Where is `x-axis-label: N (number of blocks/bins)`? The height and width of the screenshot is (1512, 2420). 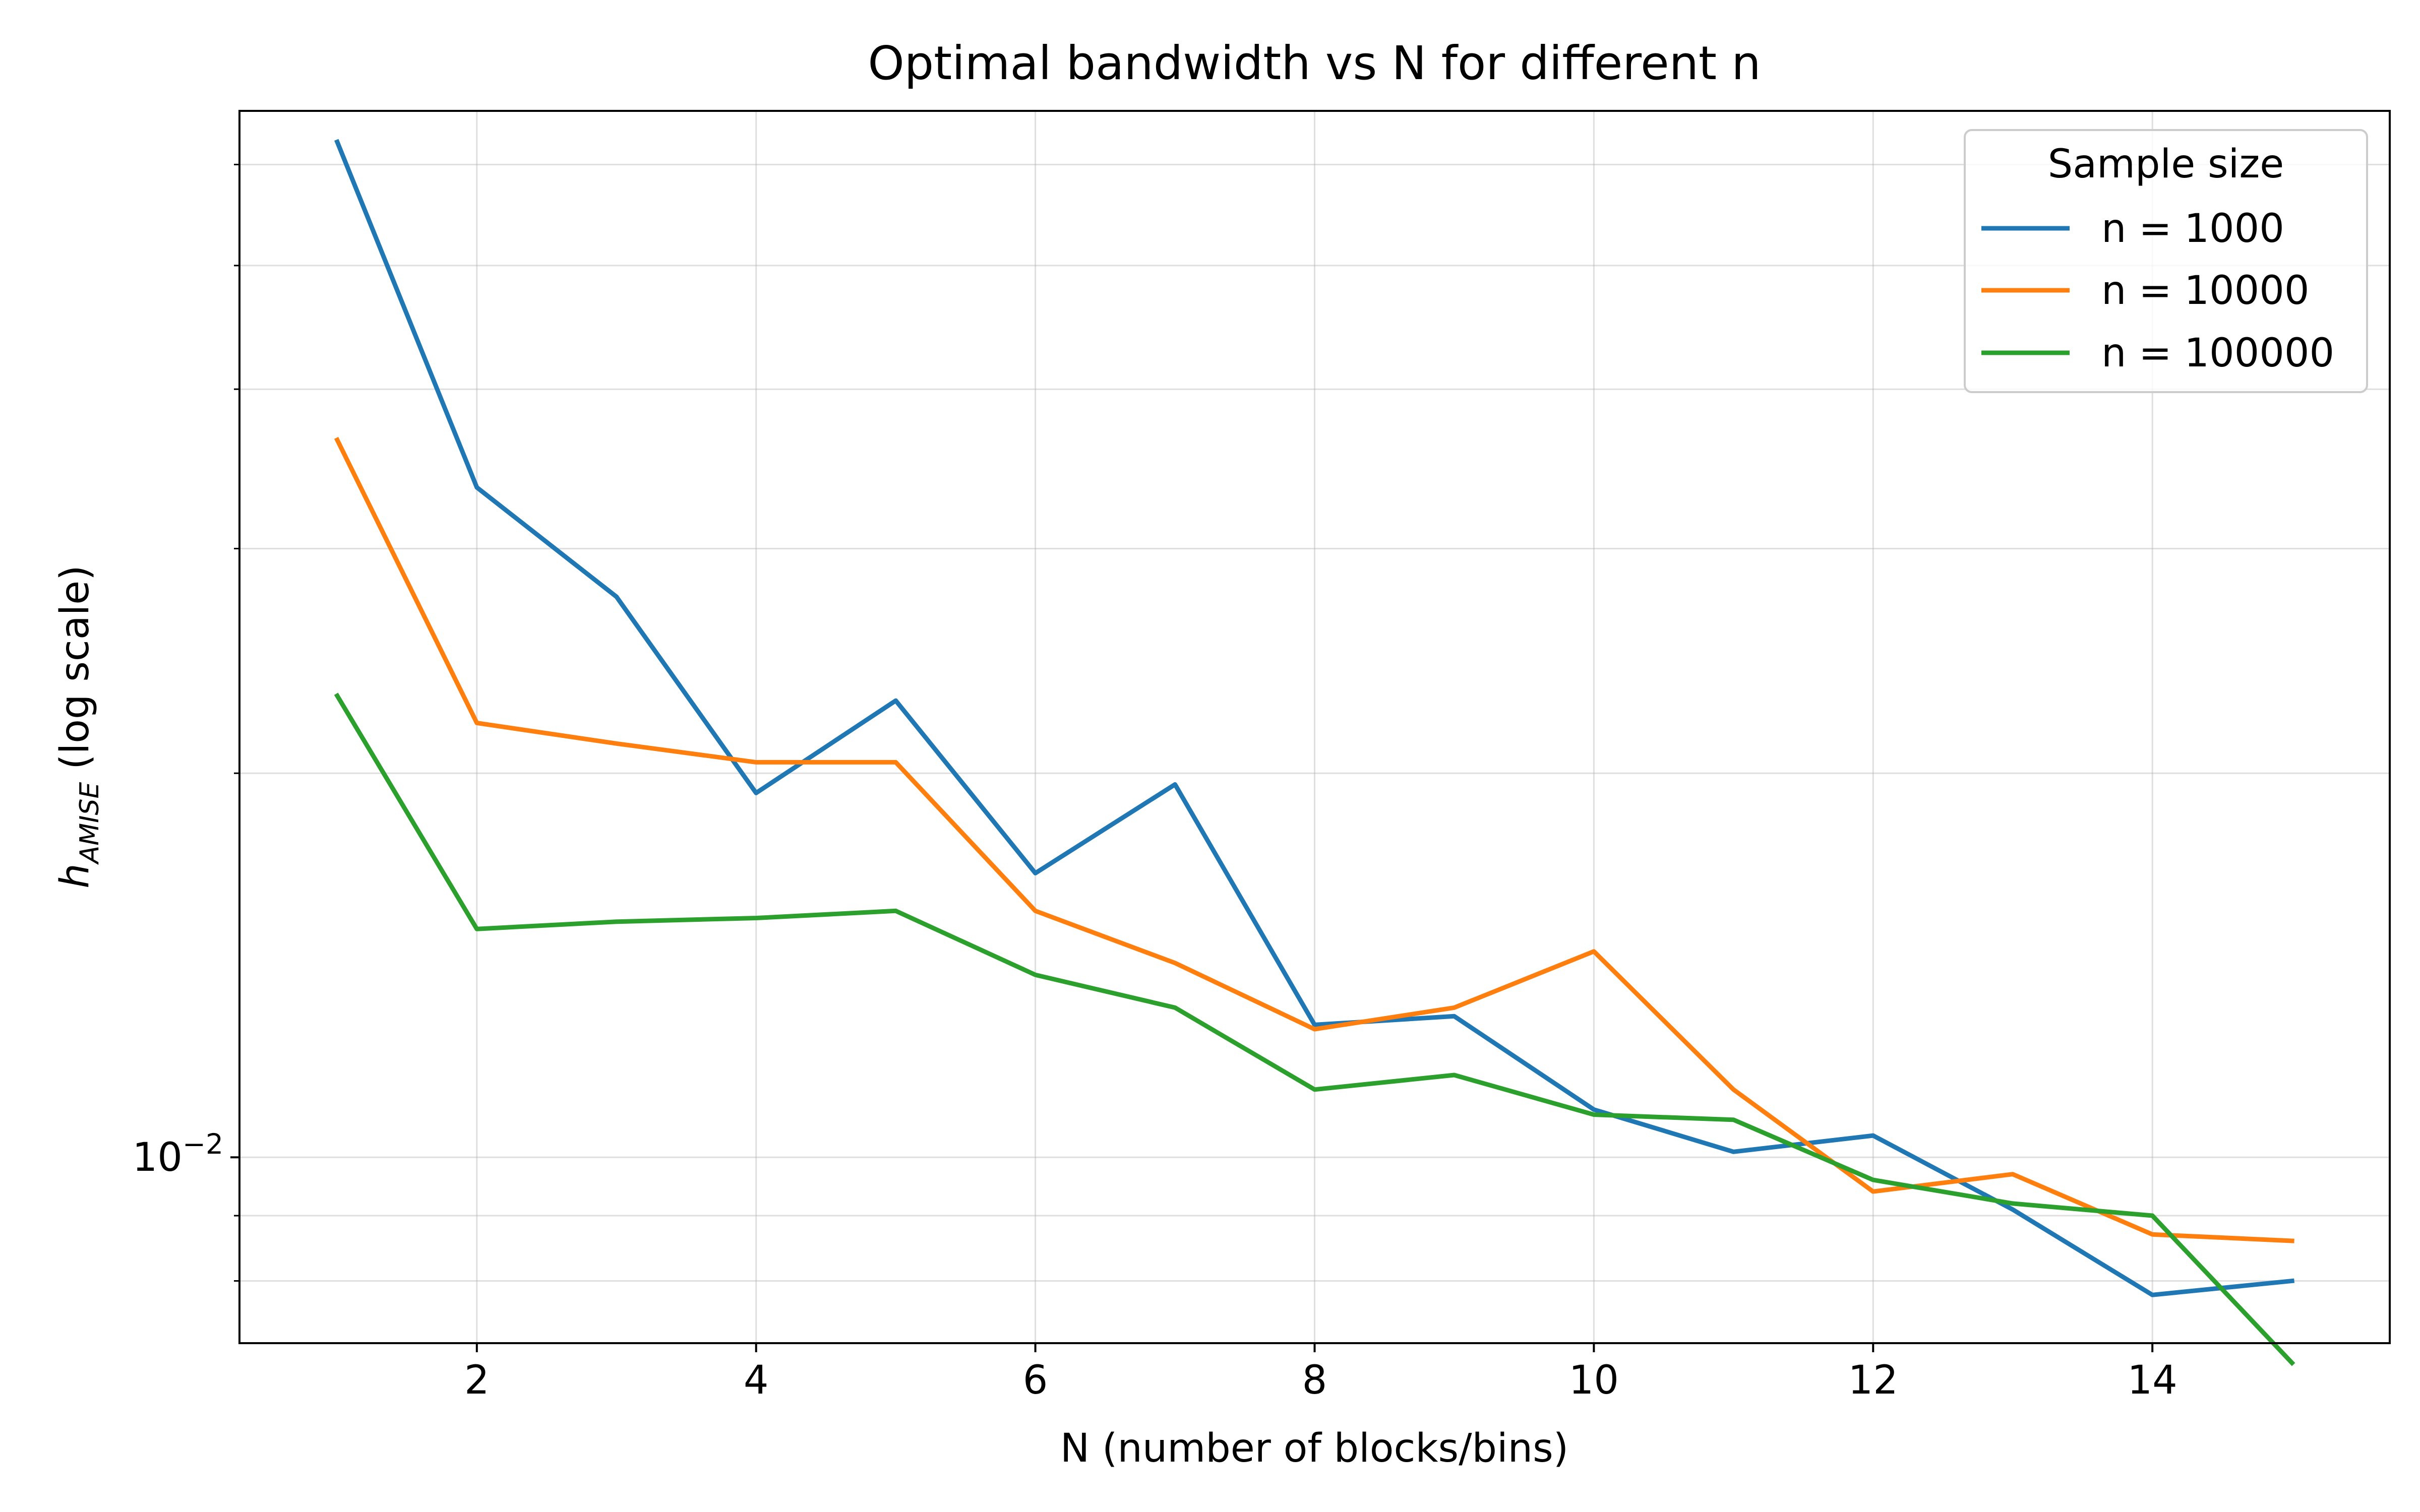 x-axis-label: N (number of blocks/bins) is located at coordinates (1314, 1448).